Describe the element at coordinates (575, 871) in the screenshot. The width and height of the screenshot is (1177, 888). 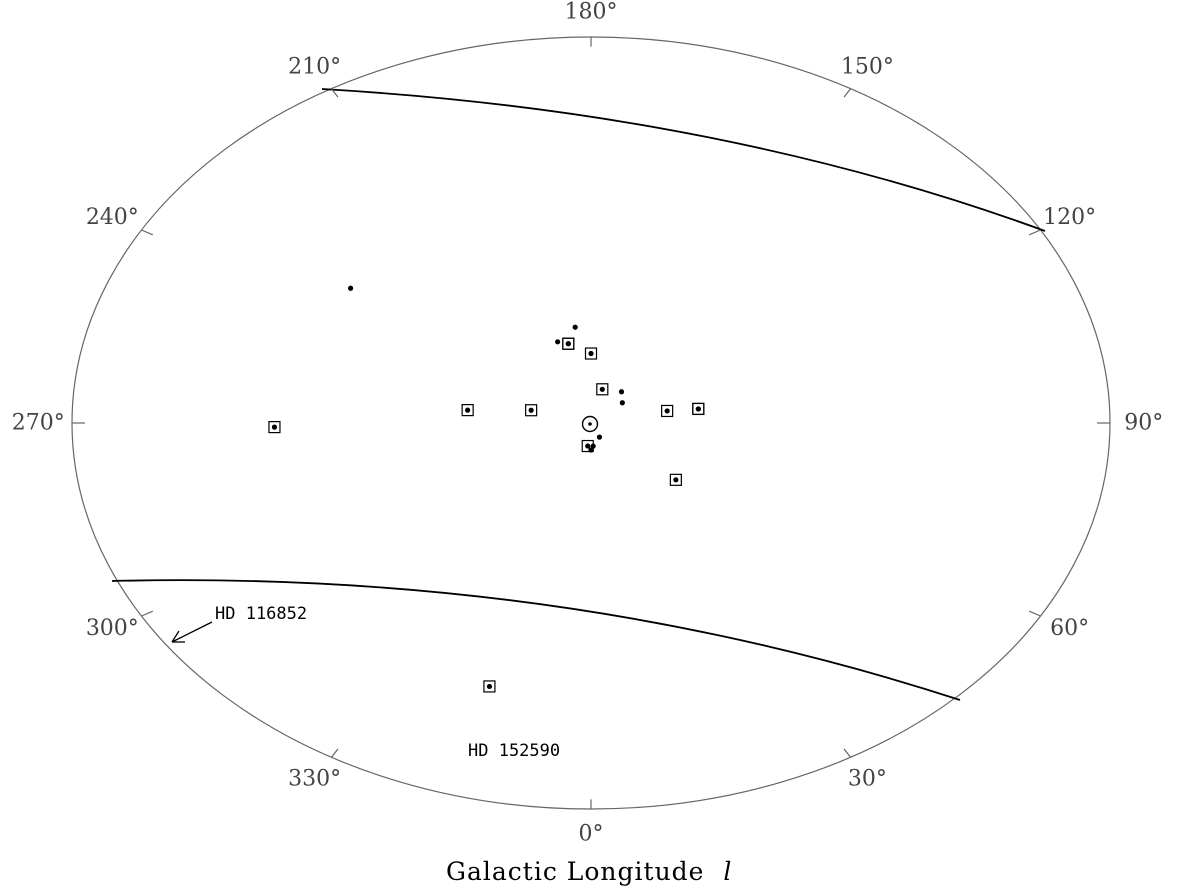
I see `x-axis-label-text: Galactic Longitude` at that location.